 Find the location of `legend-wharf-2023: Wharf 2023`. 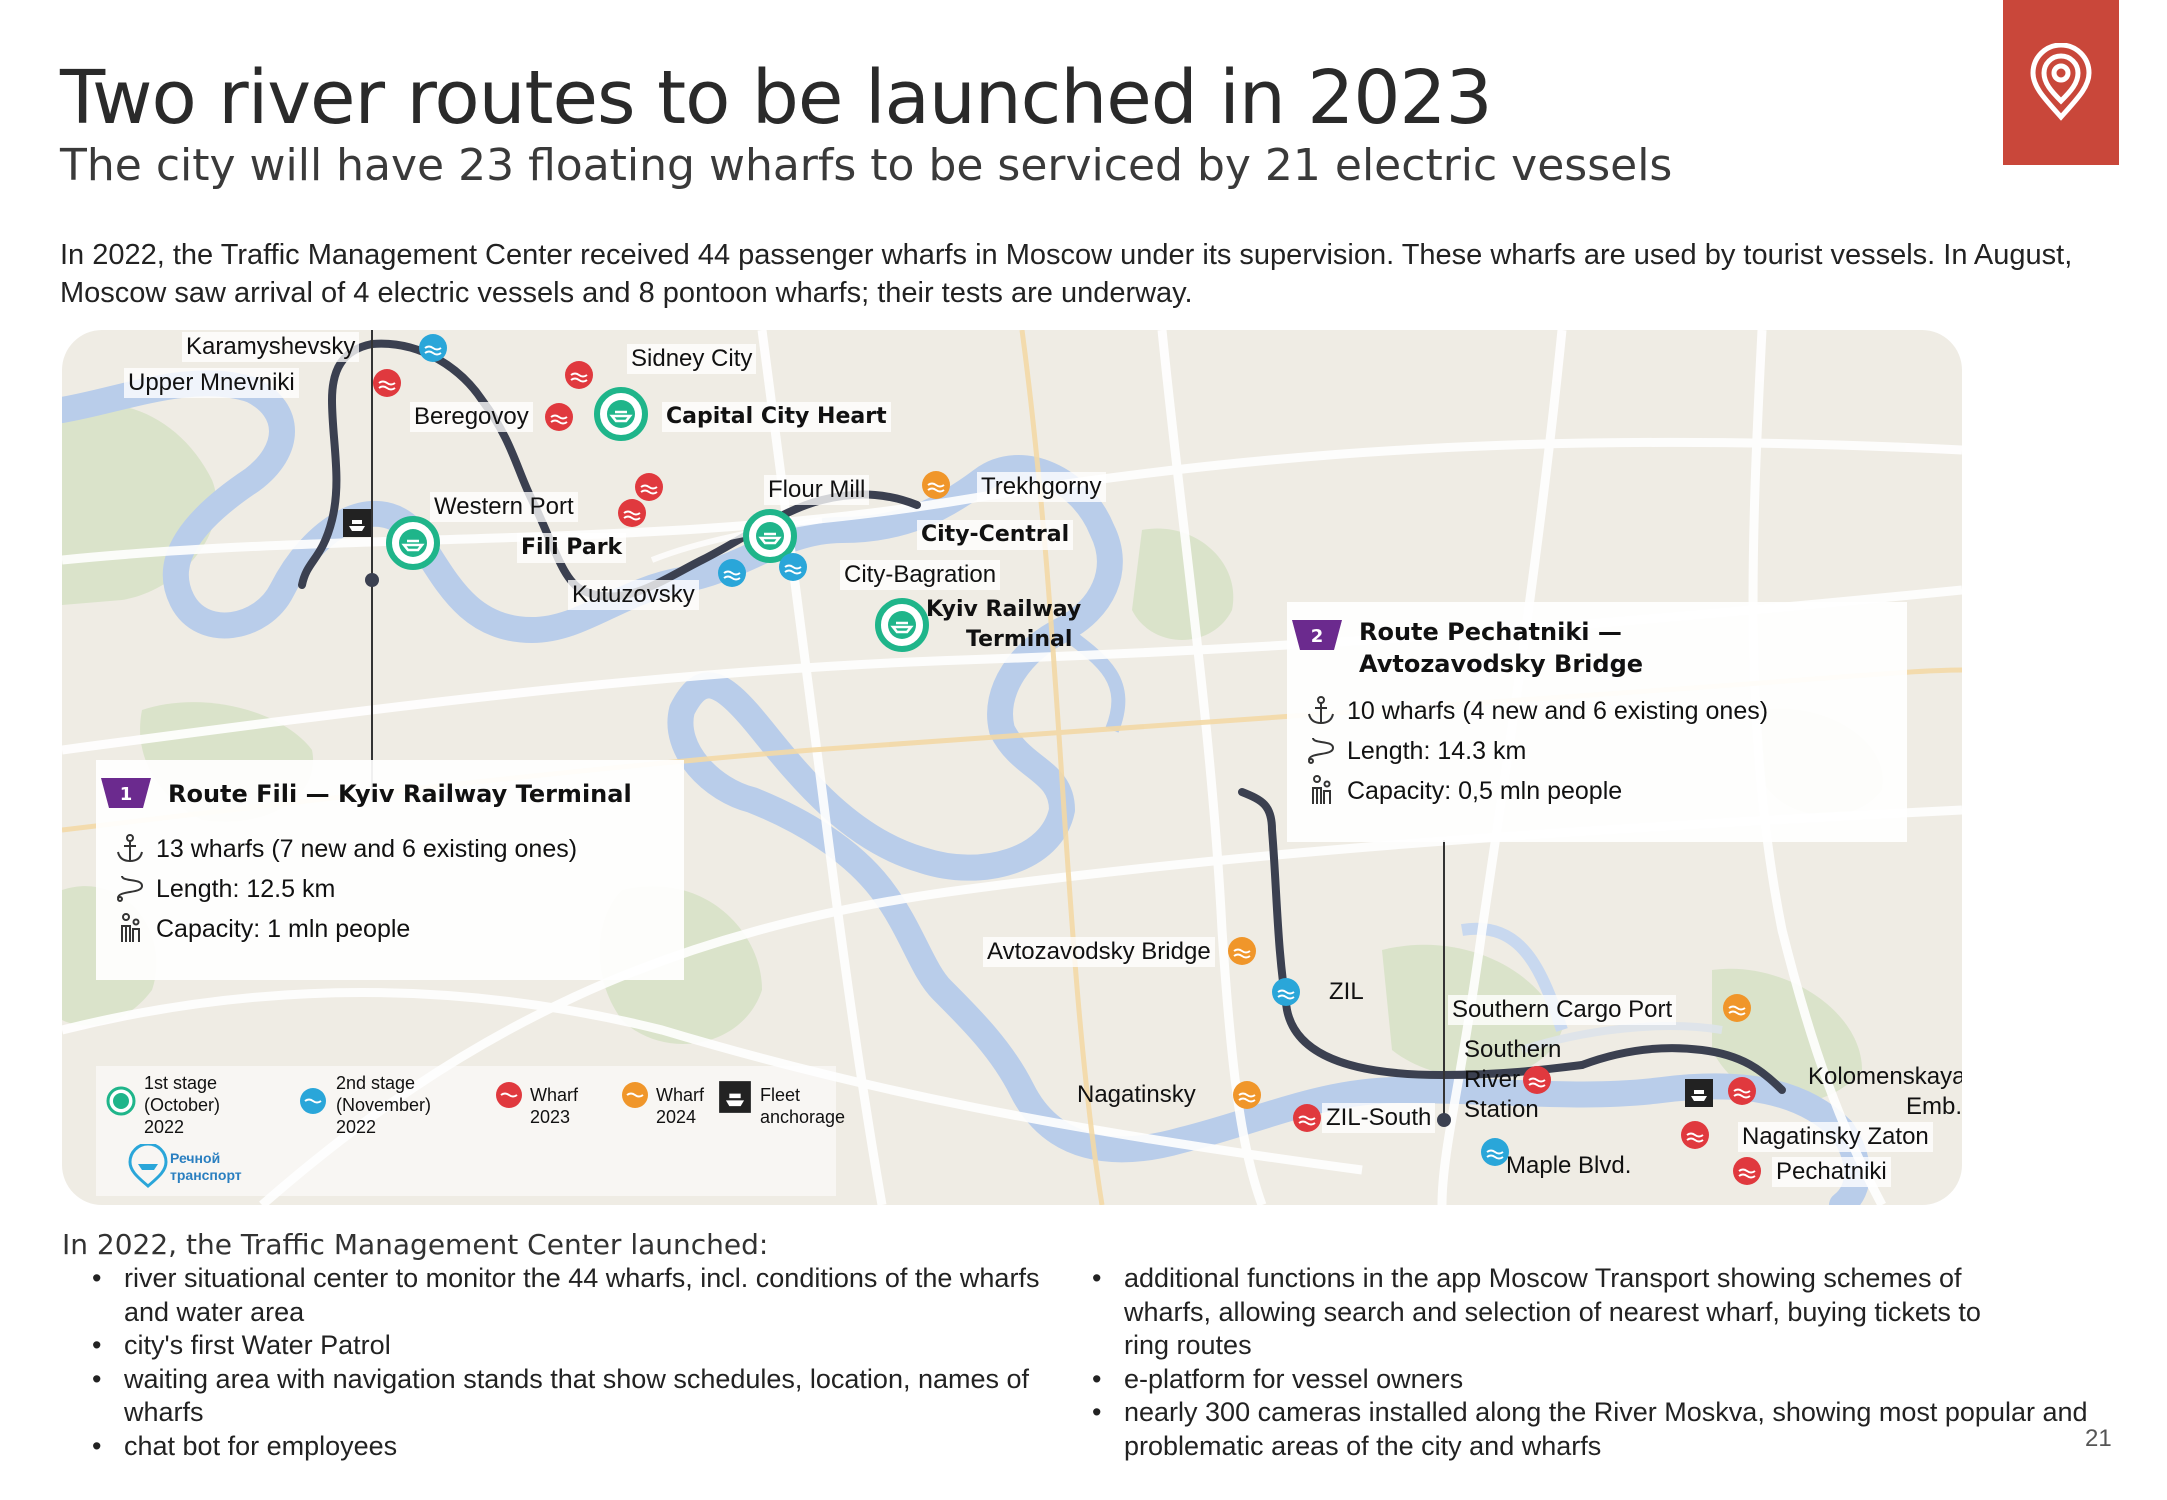

legend-wharf-2023: Wharf 2023 is located at coordinates (554, 1106).